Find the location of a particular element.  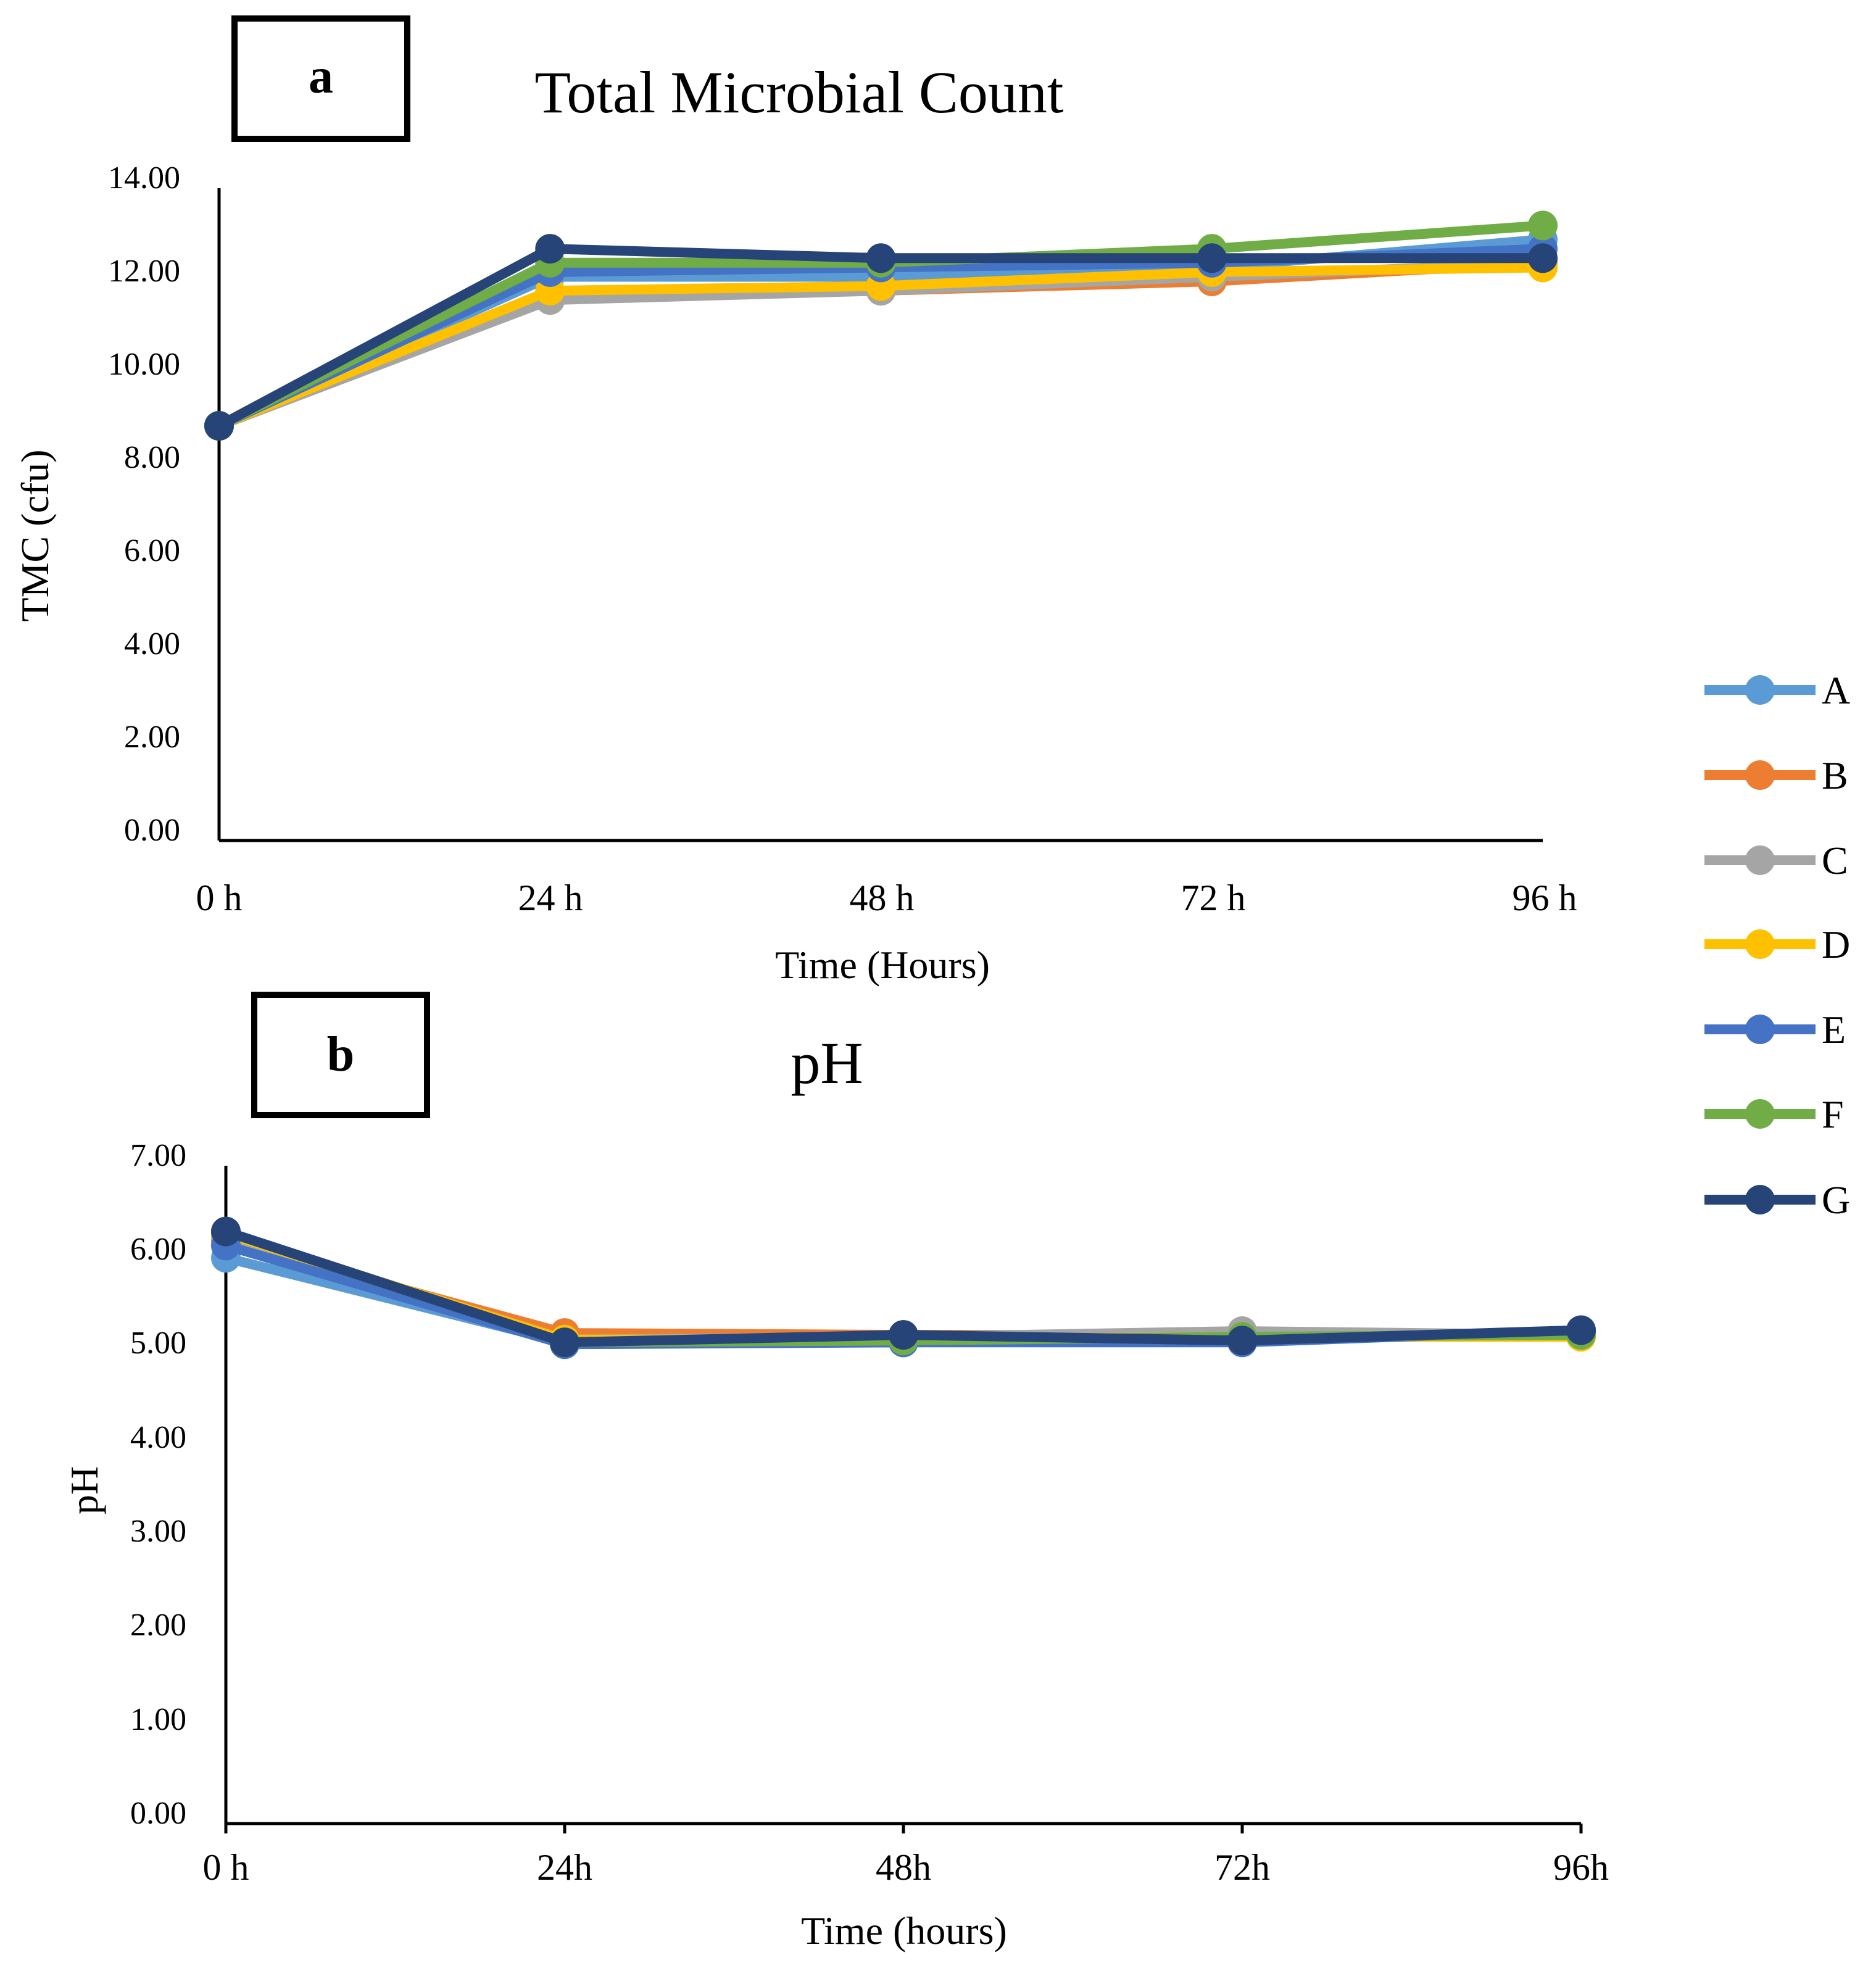

panel-a-label-box is located at coordinates (320, 78).